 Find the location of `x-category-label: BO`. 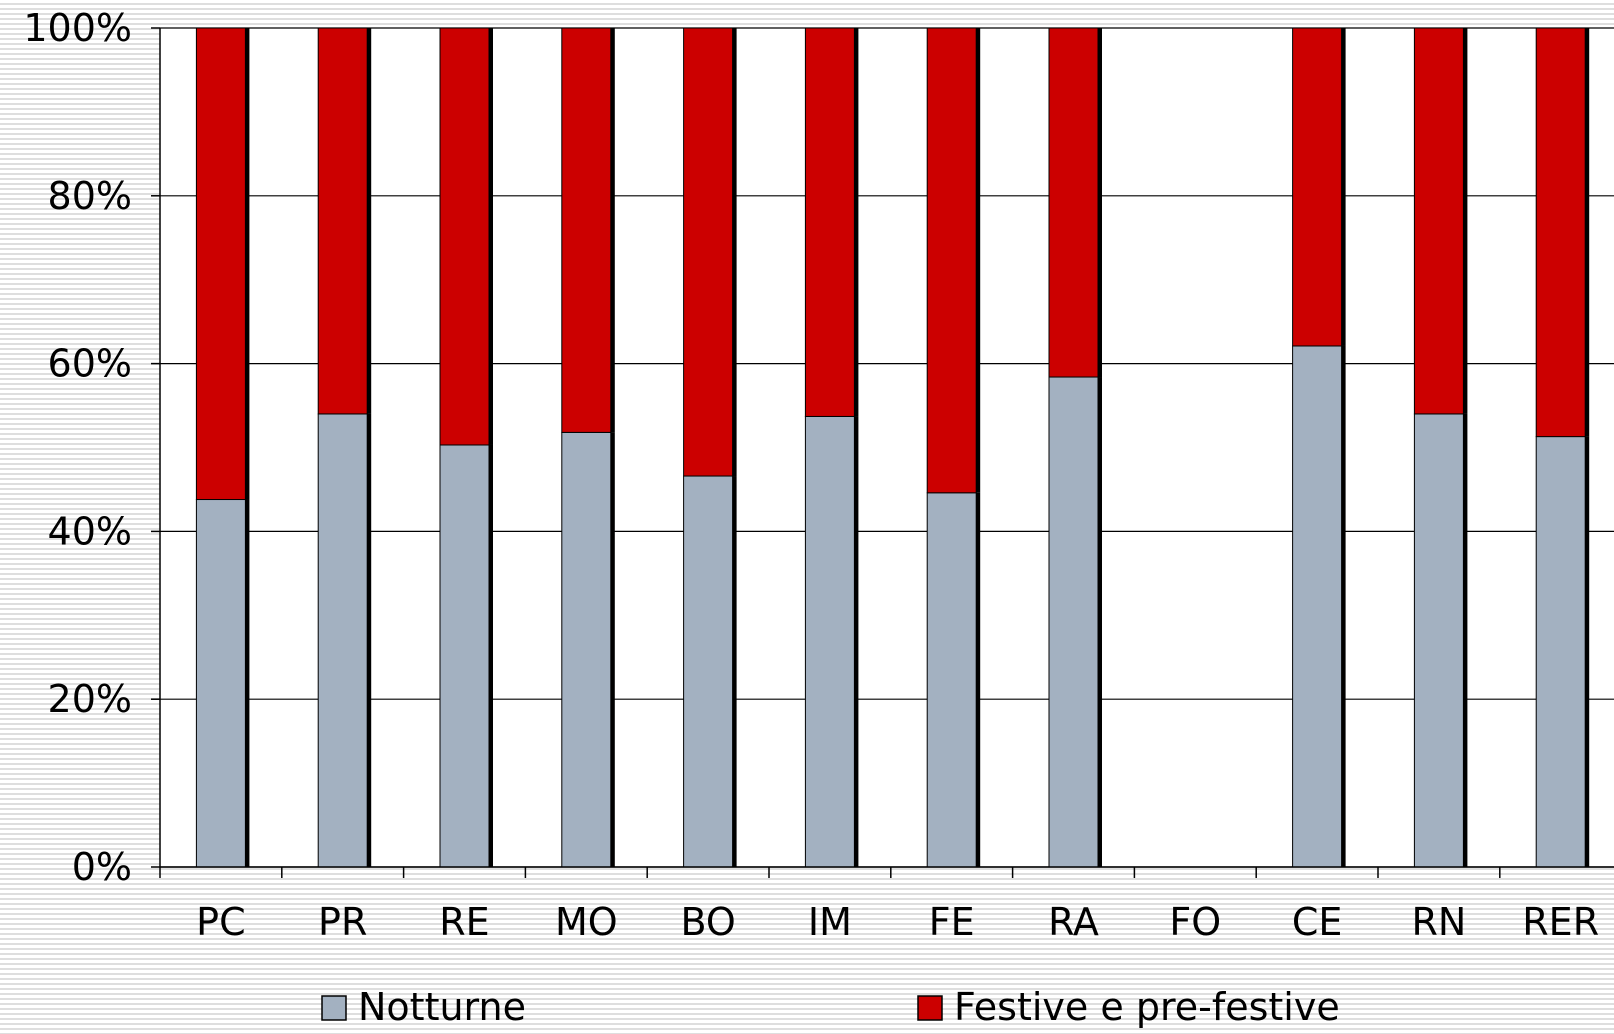

x-category-label: BO is located at coordinates (707, 922).